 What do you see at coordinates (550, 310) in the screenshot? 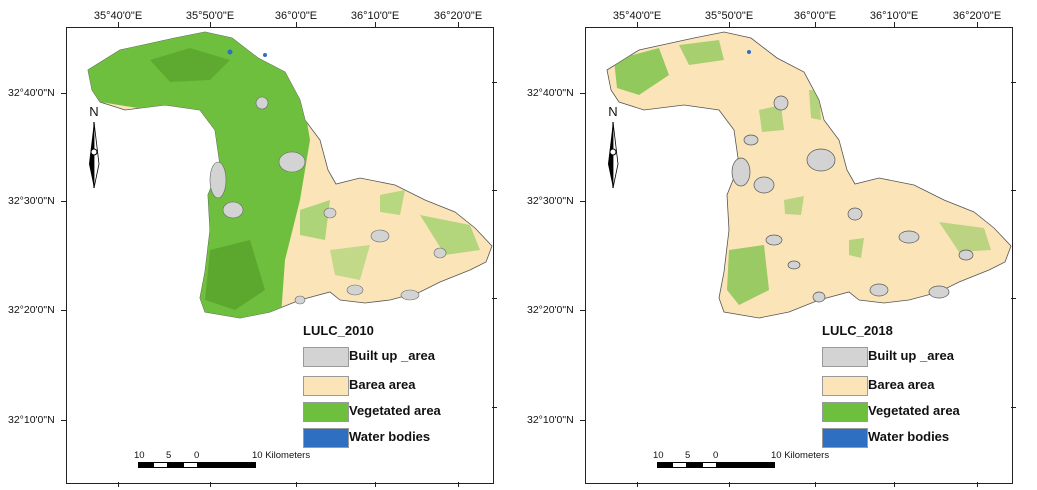
I see `y-tick-label: 32°20'0"N` at bounding box center [550, 310].